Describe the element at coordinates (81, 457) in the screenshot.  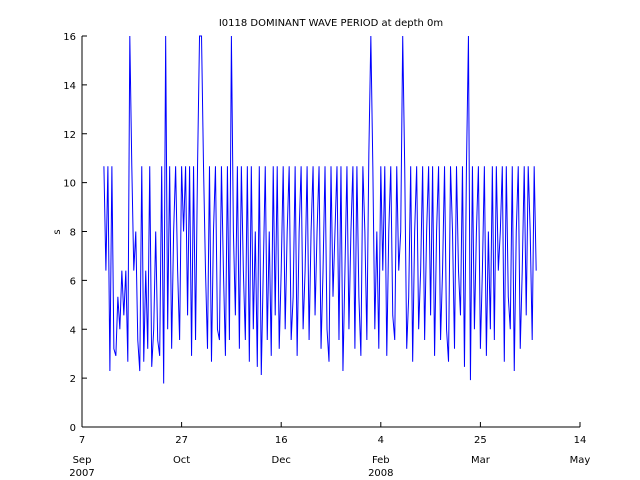
I see `x-tick-label: 7 Sep 2007` at that location.